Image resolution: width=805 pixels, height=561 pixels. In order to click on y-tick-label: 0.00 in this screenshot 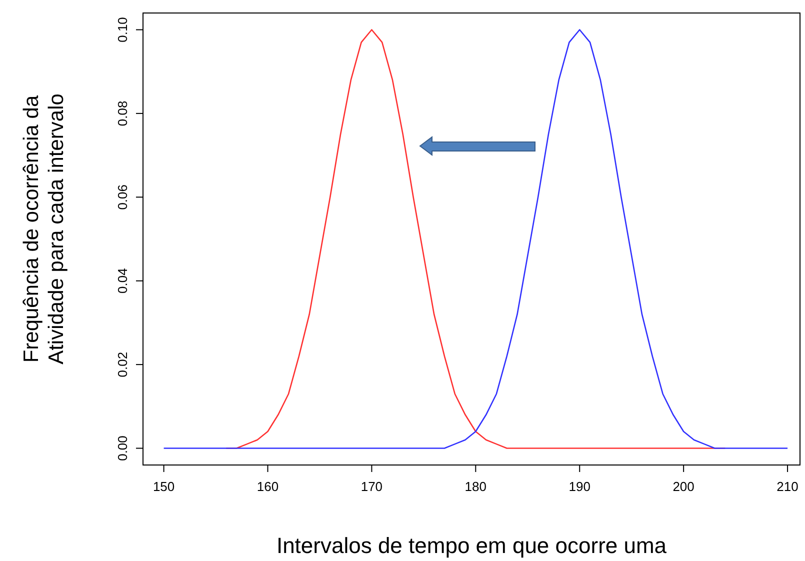, I will do `click(122, 448)`.